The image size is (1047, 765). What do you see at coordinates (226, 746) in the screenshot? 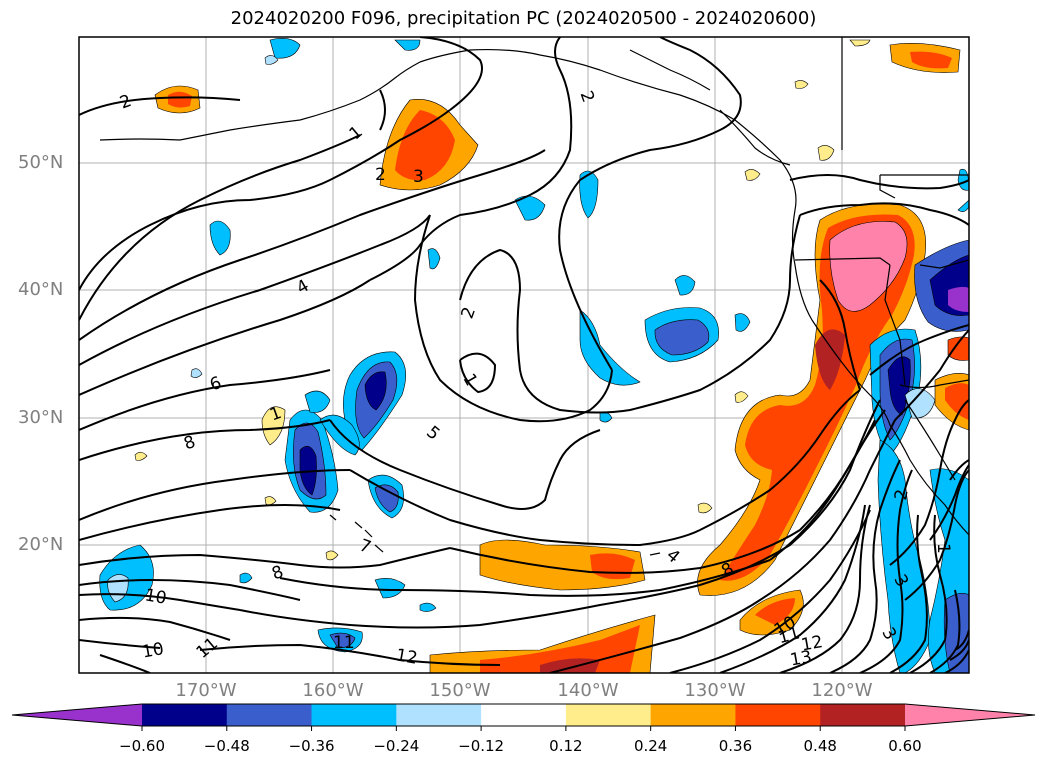
I see `colorbar-tick-label: −0.48` at bounding box center [226, 746].